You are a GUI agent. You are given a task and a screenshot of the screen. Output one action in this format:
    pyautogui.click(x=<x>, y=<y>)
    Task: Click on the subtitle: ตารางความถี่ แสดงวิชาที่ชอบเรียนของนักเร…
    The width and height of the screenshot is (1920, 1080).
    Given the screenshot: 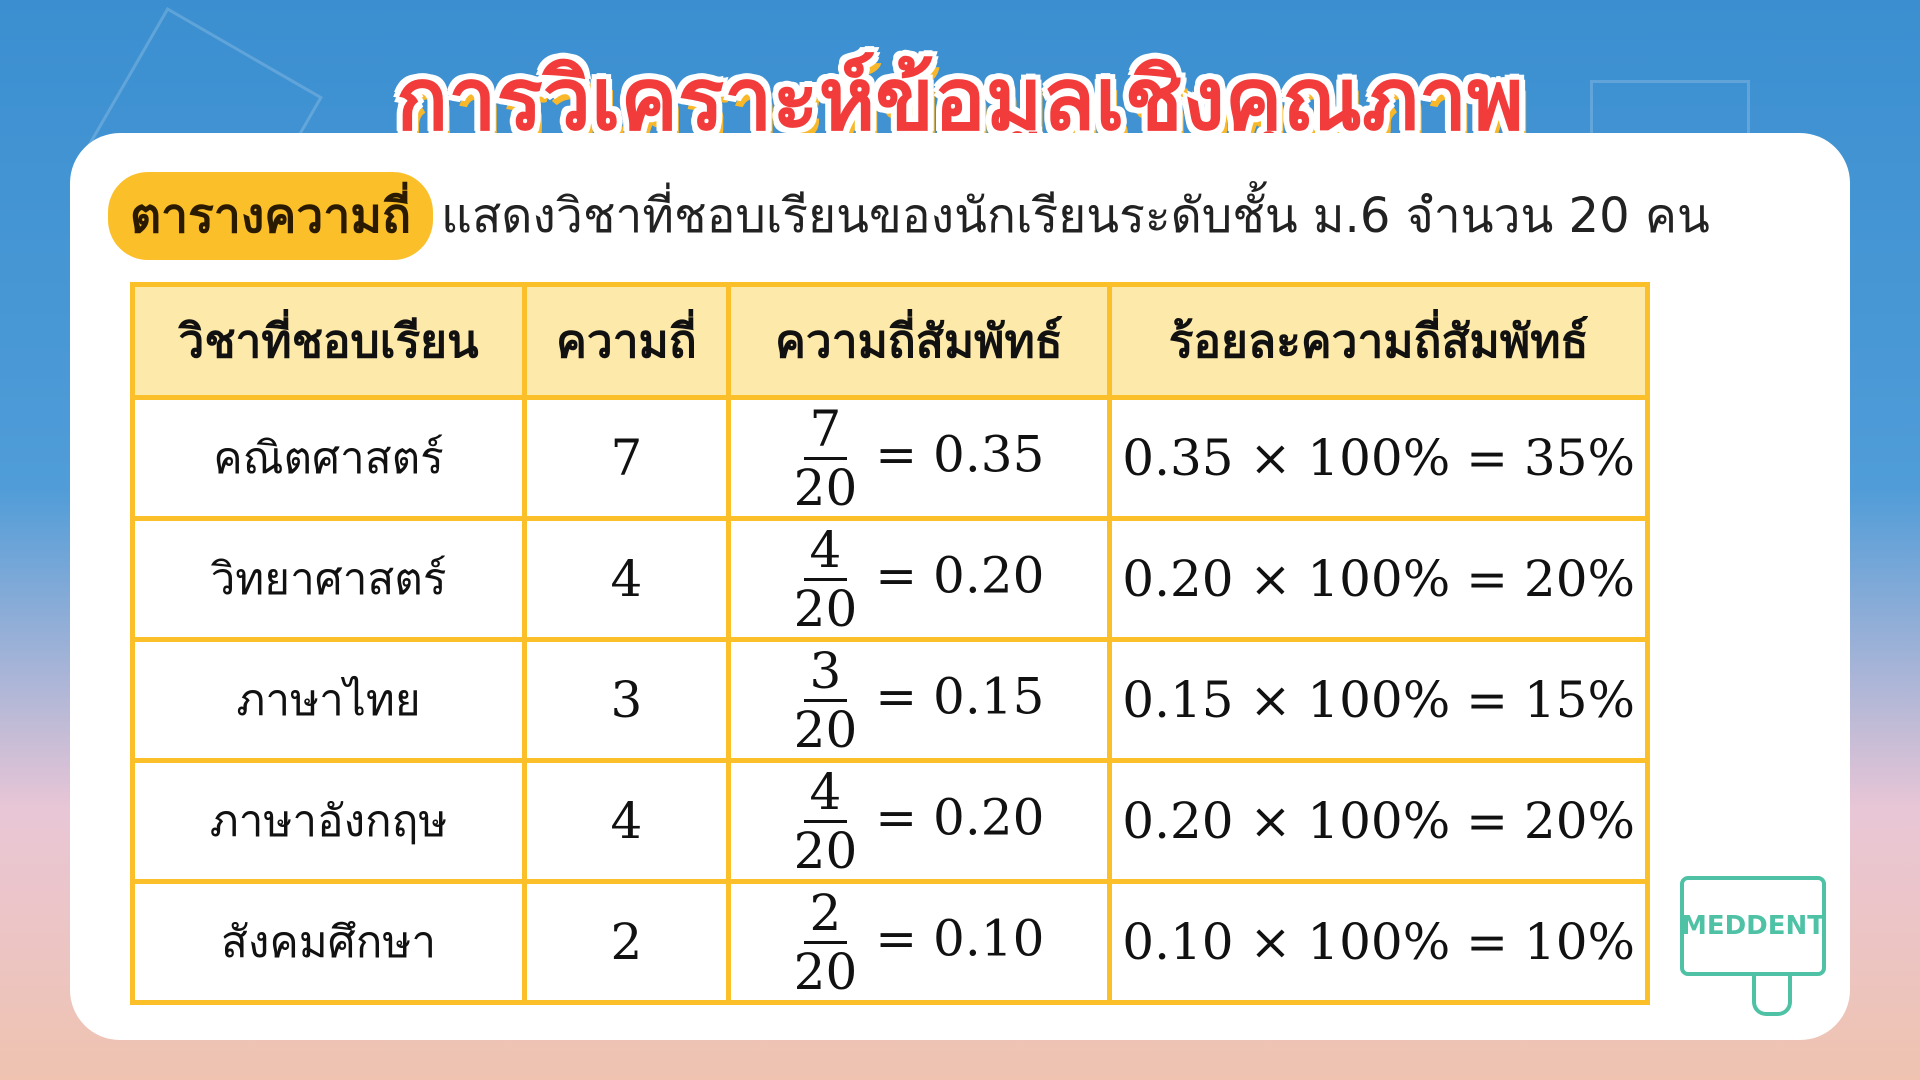 What is the action you would take?
    pyautogui.click(x=909, y=216)
    